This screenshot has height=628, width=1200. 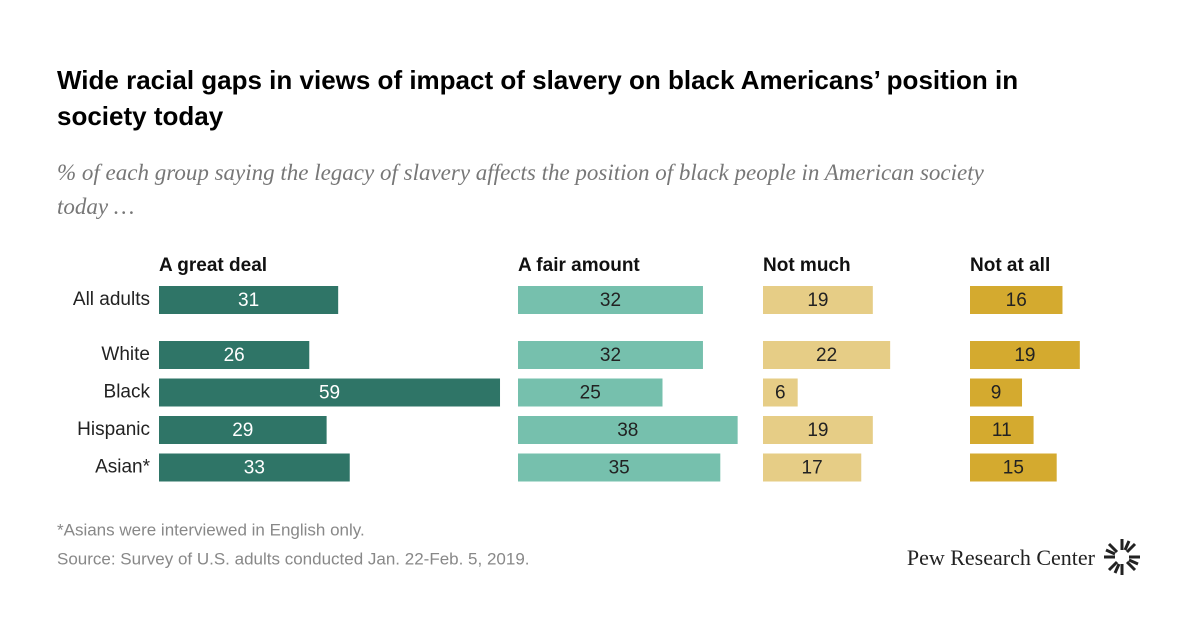 I want to click on value-label: 59, so click(x=329, y=393).